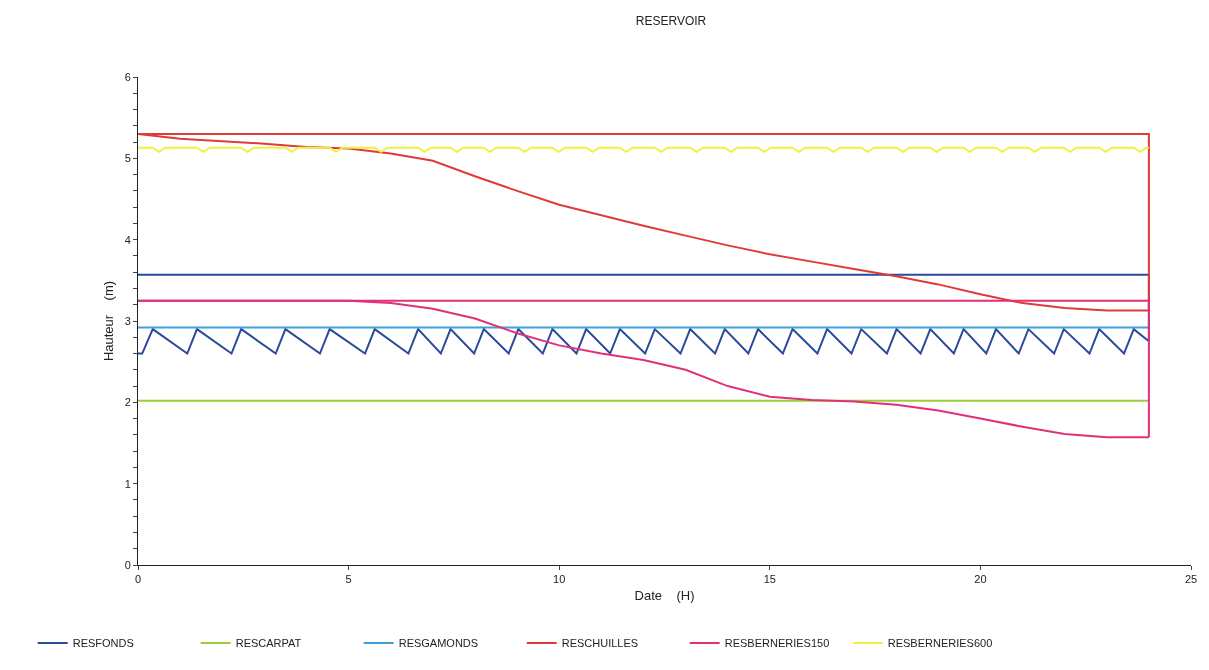  Describe the element at coordinates (103, 643) in the screenshot. I see `legend-label: RESFONDS` at that location.